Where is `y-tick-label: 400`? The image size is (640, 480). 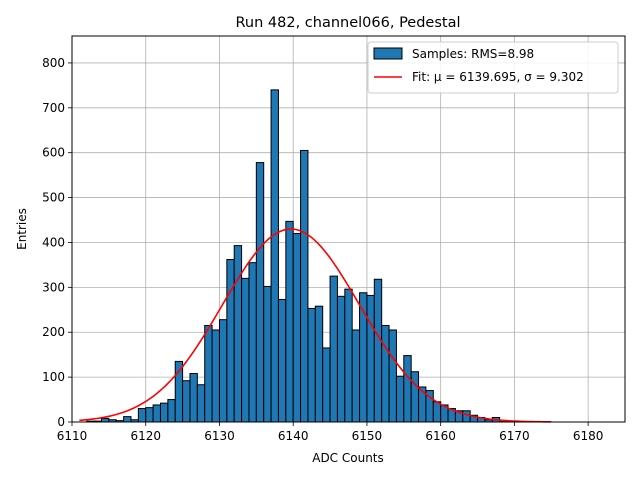 y-tick-label: 400 is located at coordinates (53, 242).